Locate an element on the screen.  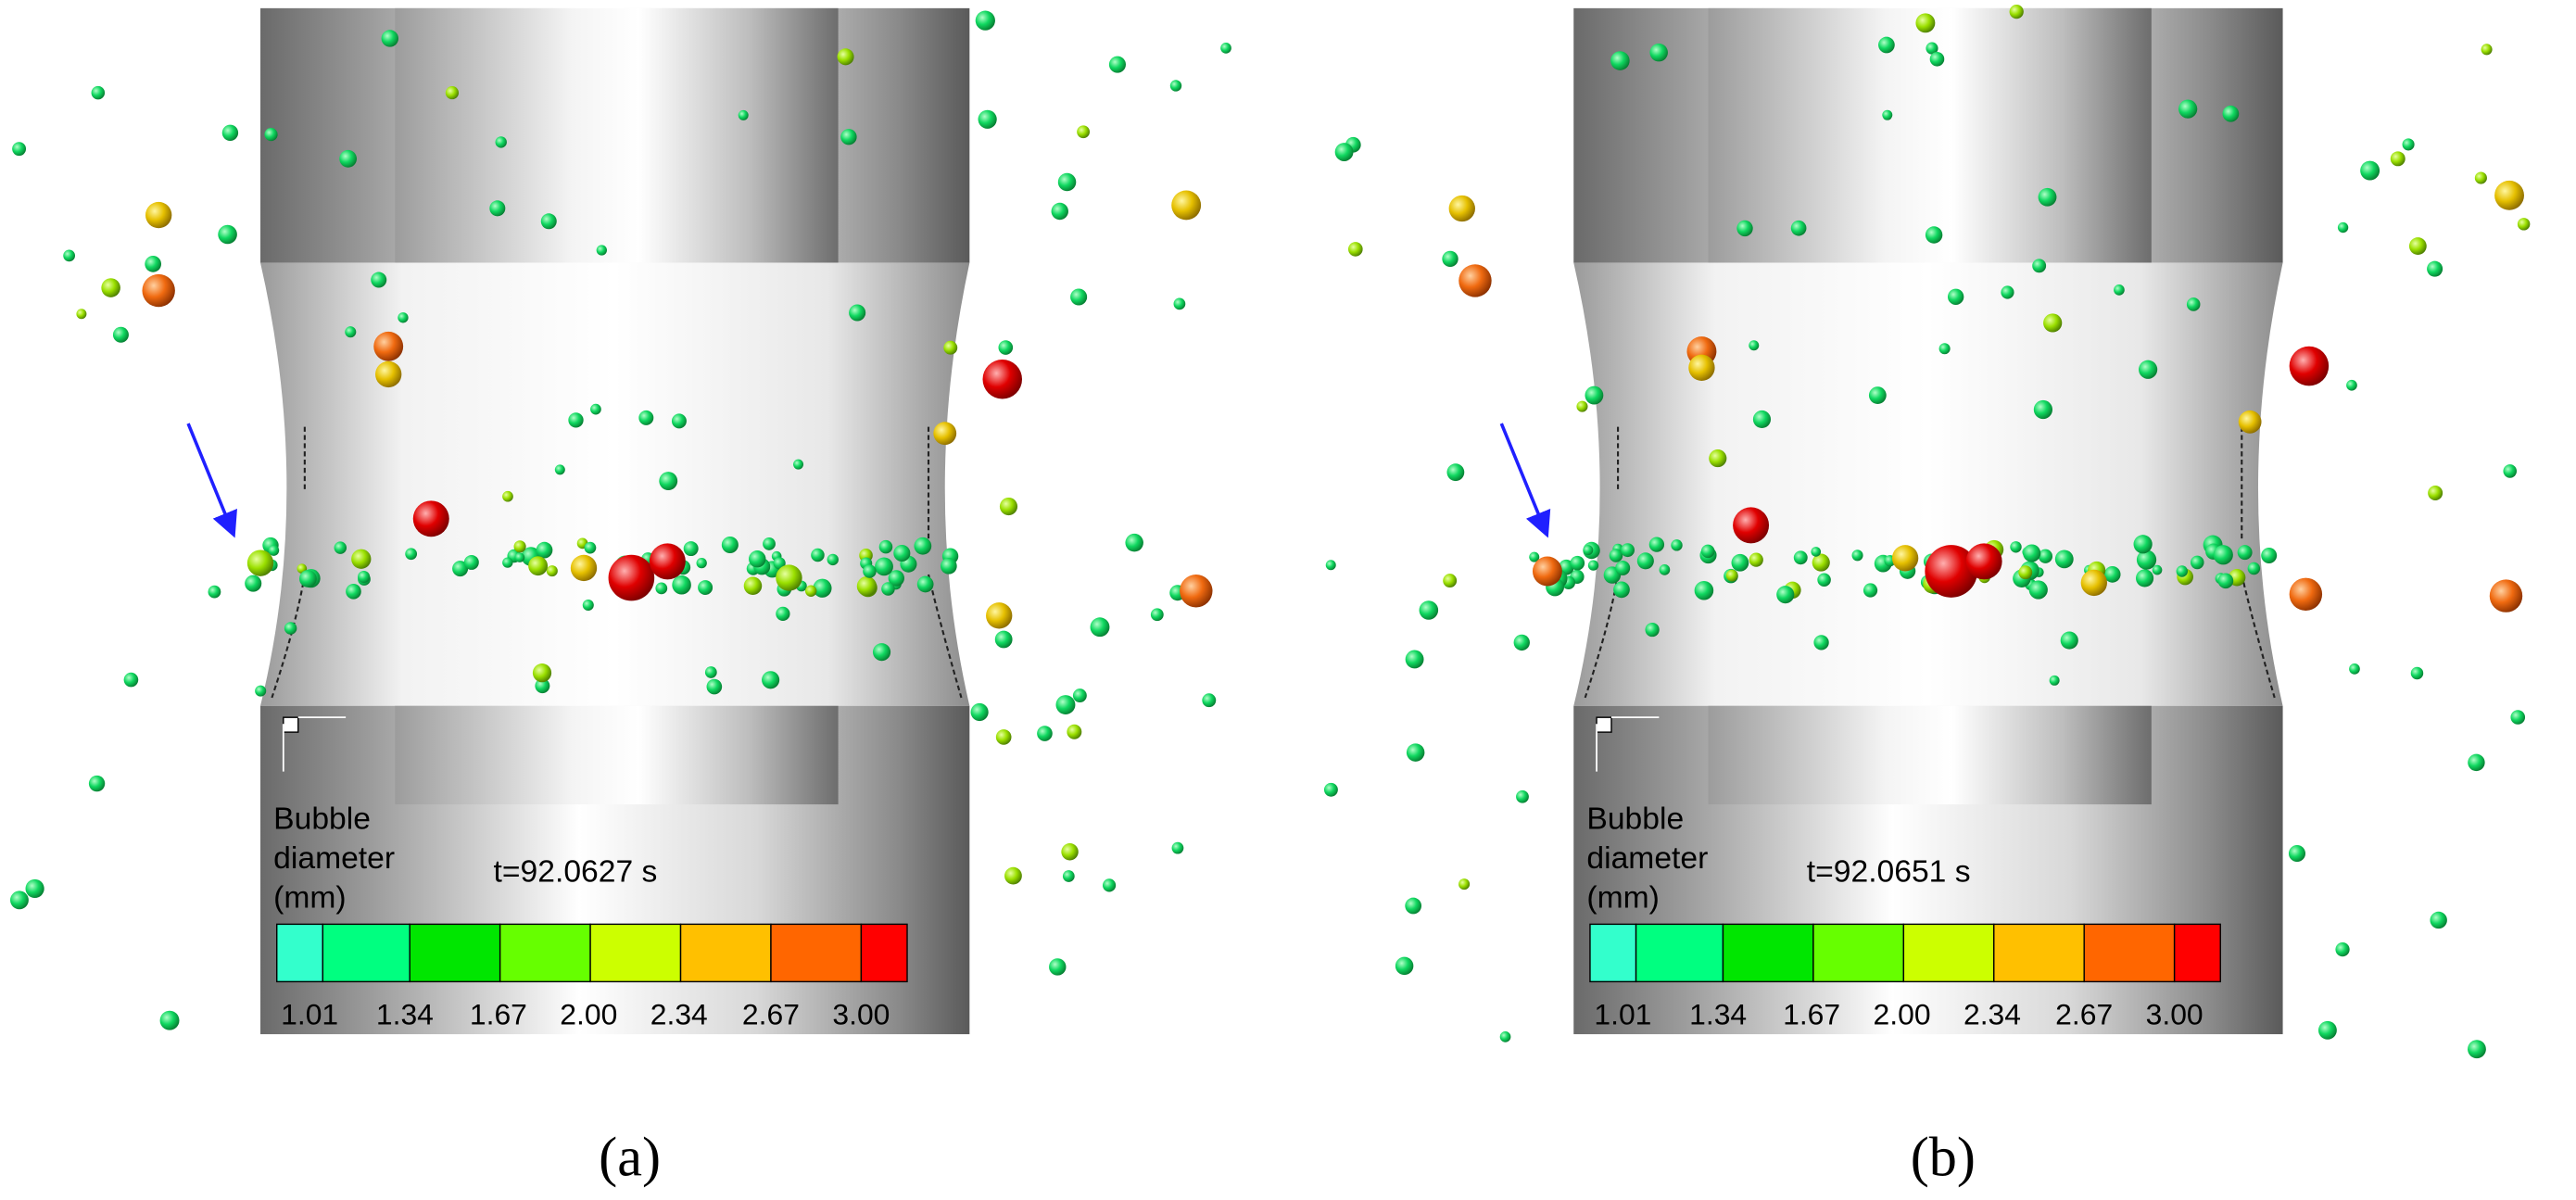
time-label: t=92.0651 s is located at coordinates (1889, 871).